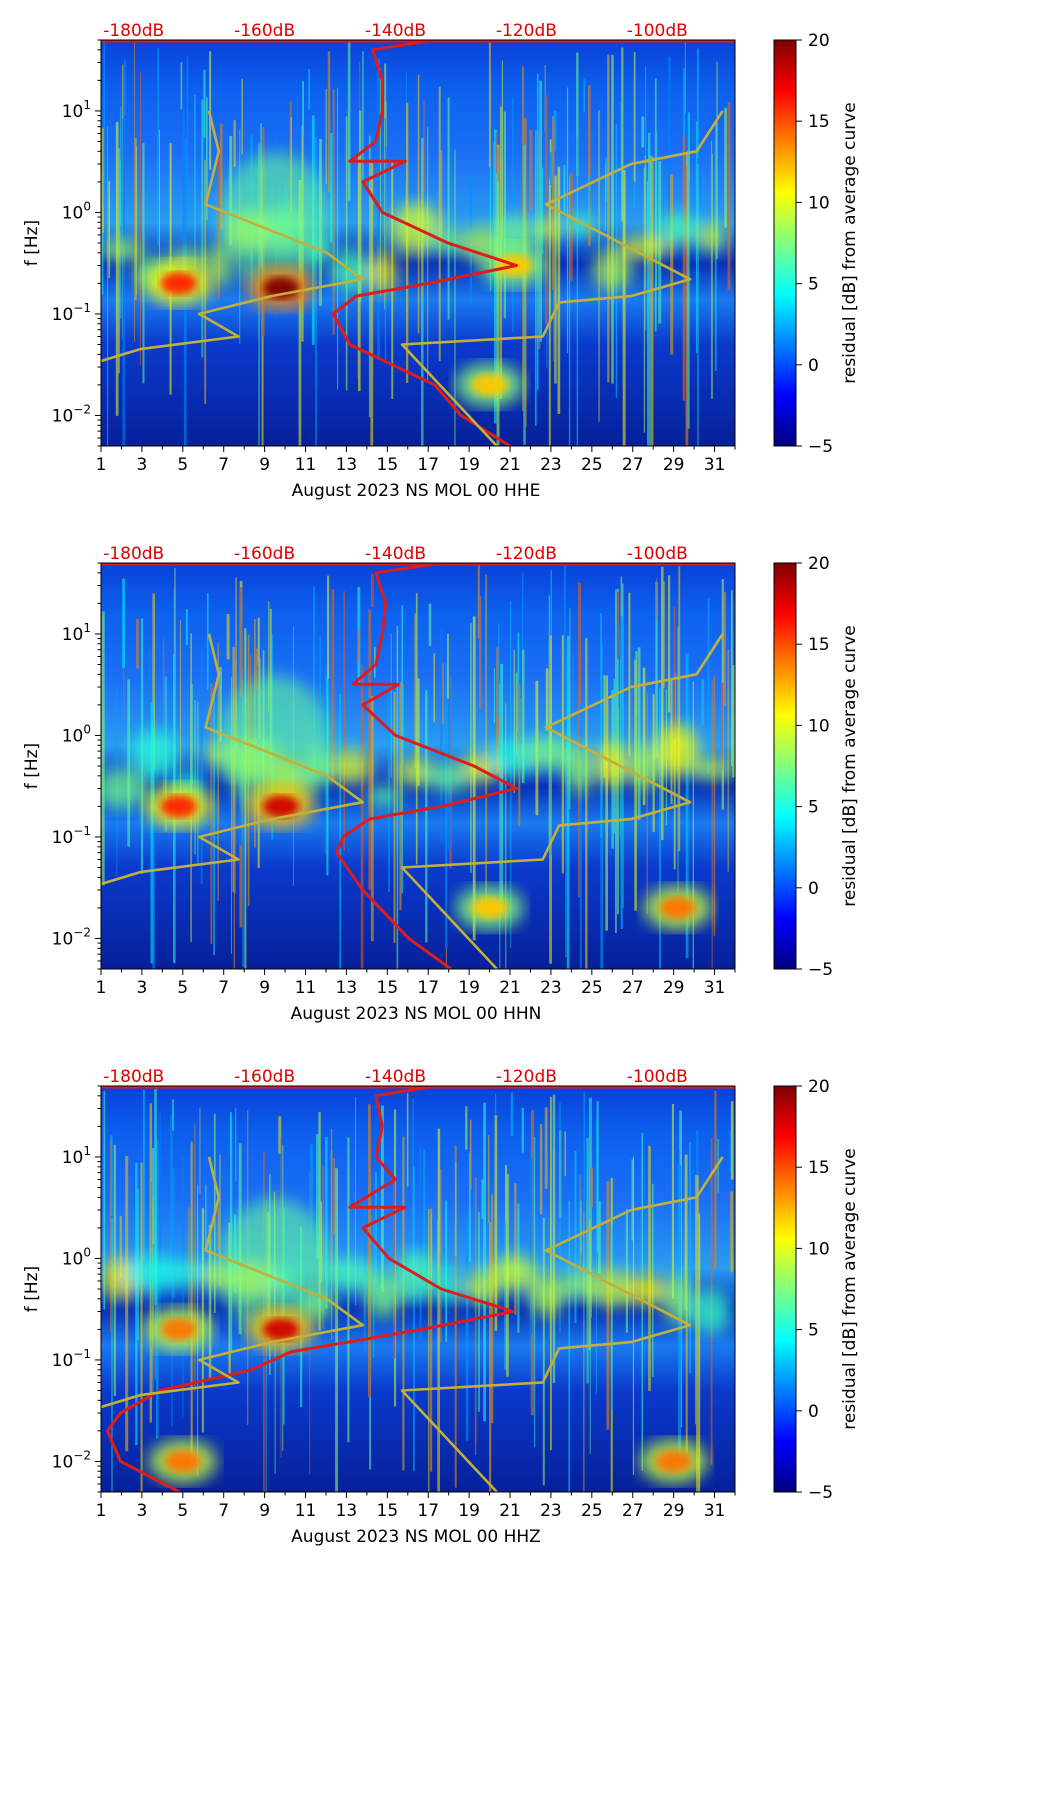 Image resolution: width=1052 pixels, height=1806 pixels. What do you see at coordinates (850, 765) in the screenshot?
I see `colorbar-label: residual [dB] from average curve` at bounding box center [850, 765].